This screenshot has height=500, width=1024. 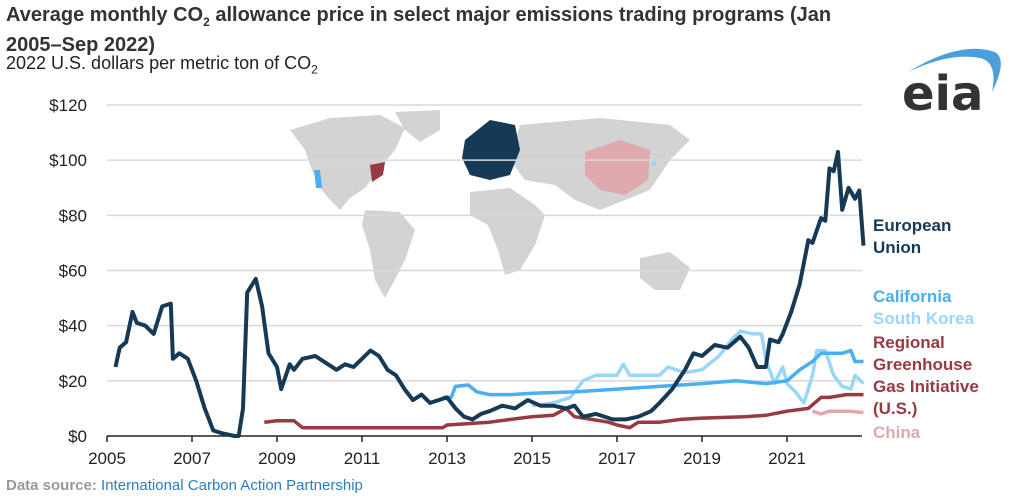 I want to click on map-china, so click(x=617, y=167).